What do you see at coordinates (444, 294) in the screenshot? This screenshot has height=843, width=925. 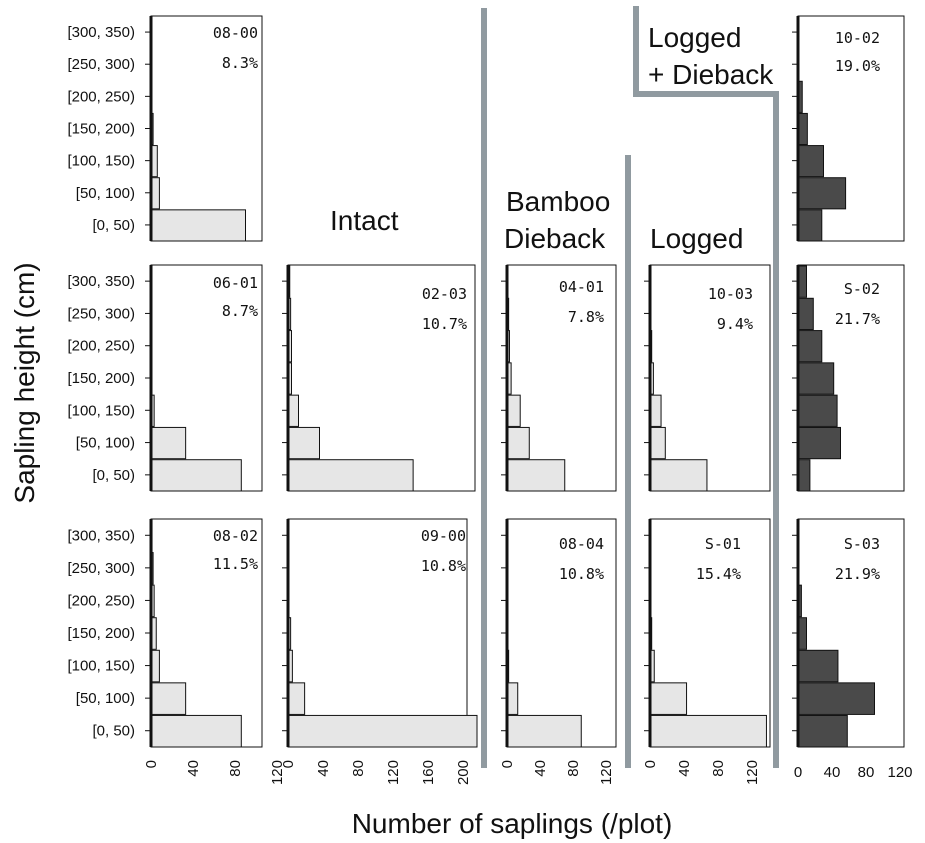 I see `plot-id-label: 02-03` at bounding box center [444, 294].